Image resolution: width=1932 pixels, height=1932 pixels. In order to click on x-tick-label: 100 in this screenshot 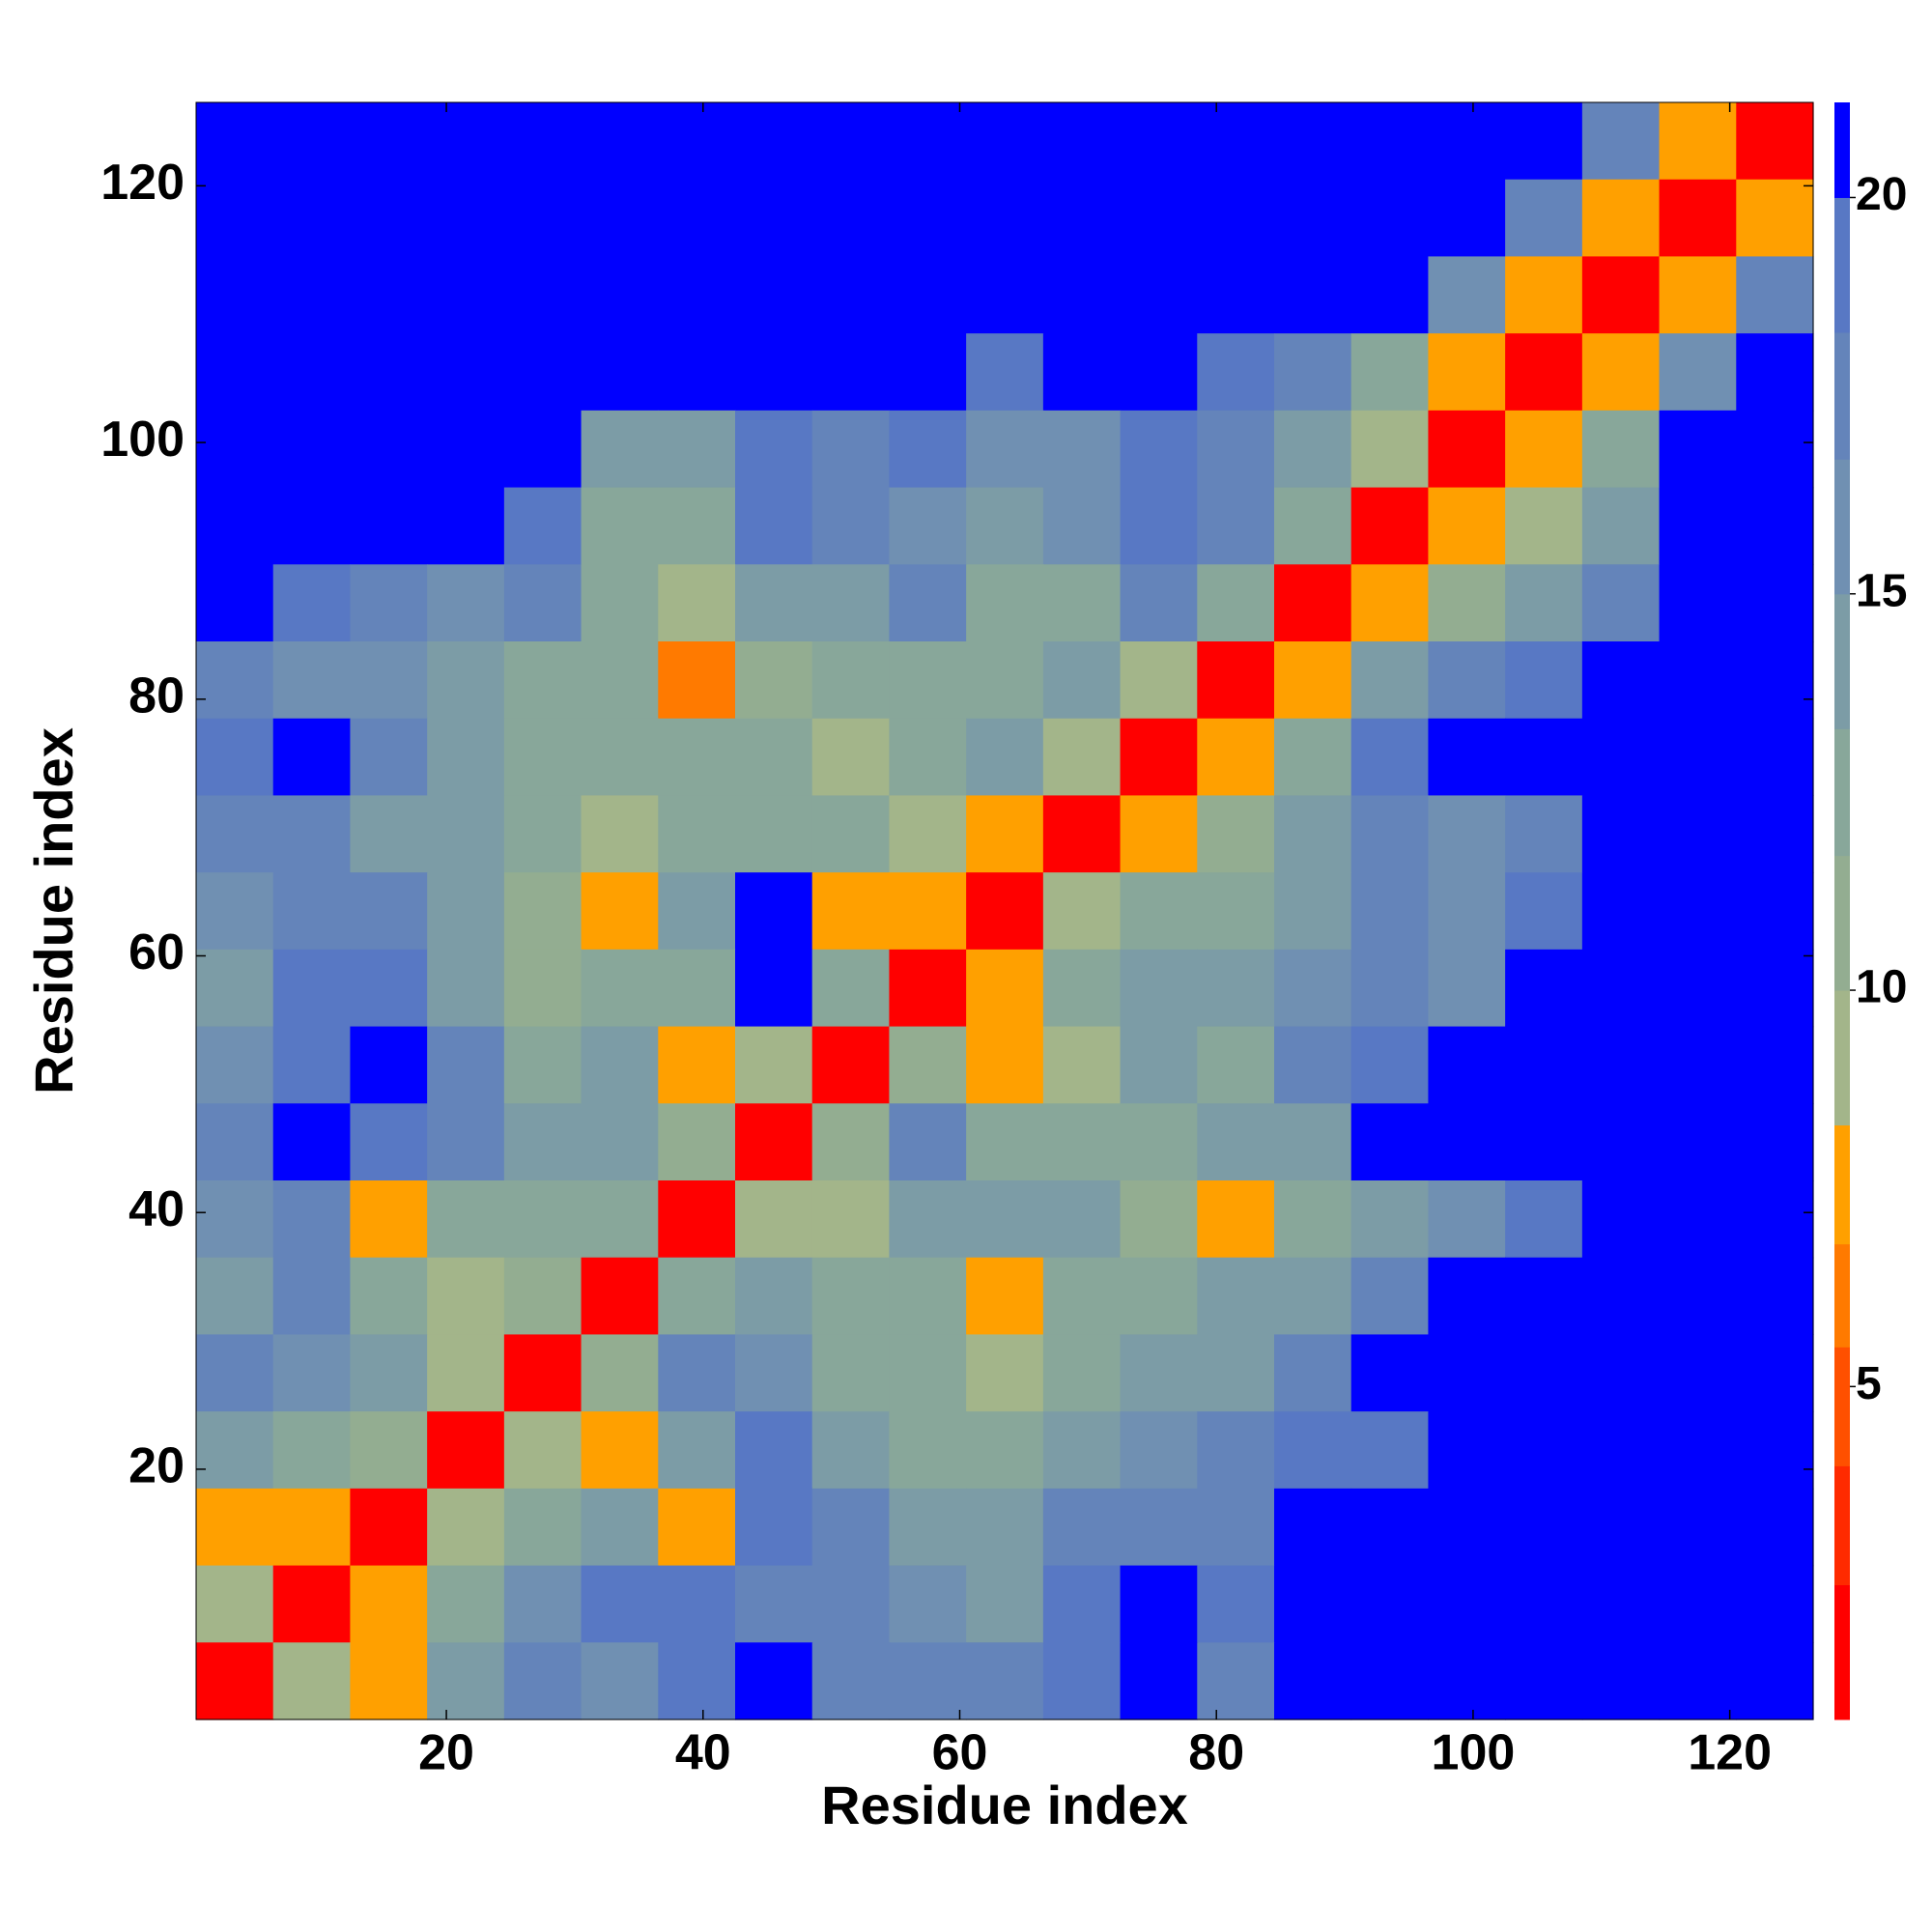, I will do `click(1474, 1753)`.